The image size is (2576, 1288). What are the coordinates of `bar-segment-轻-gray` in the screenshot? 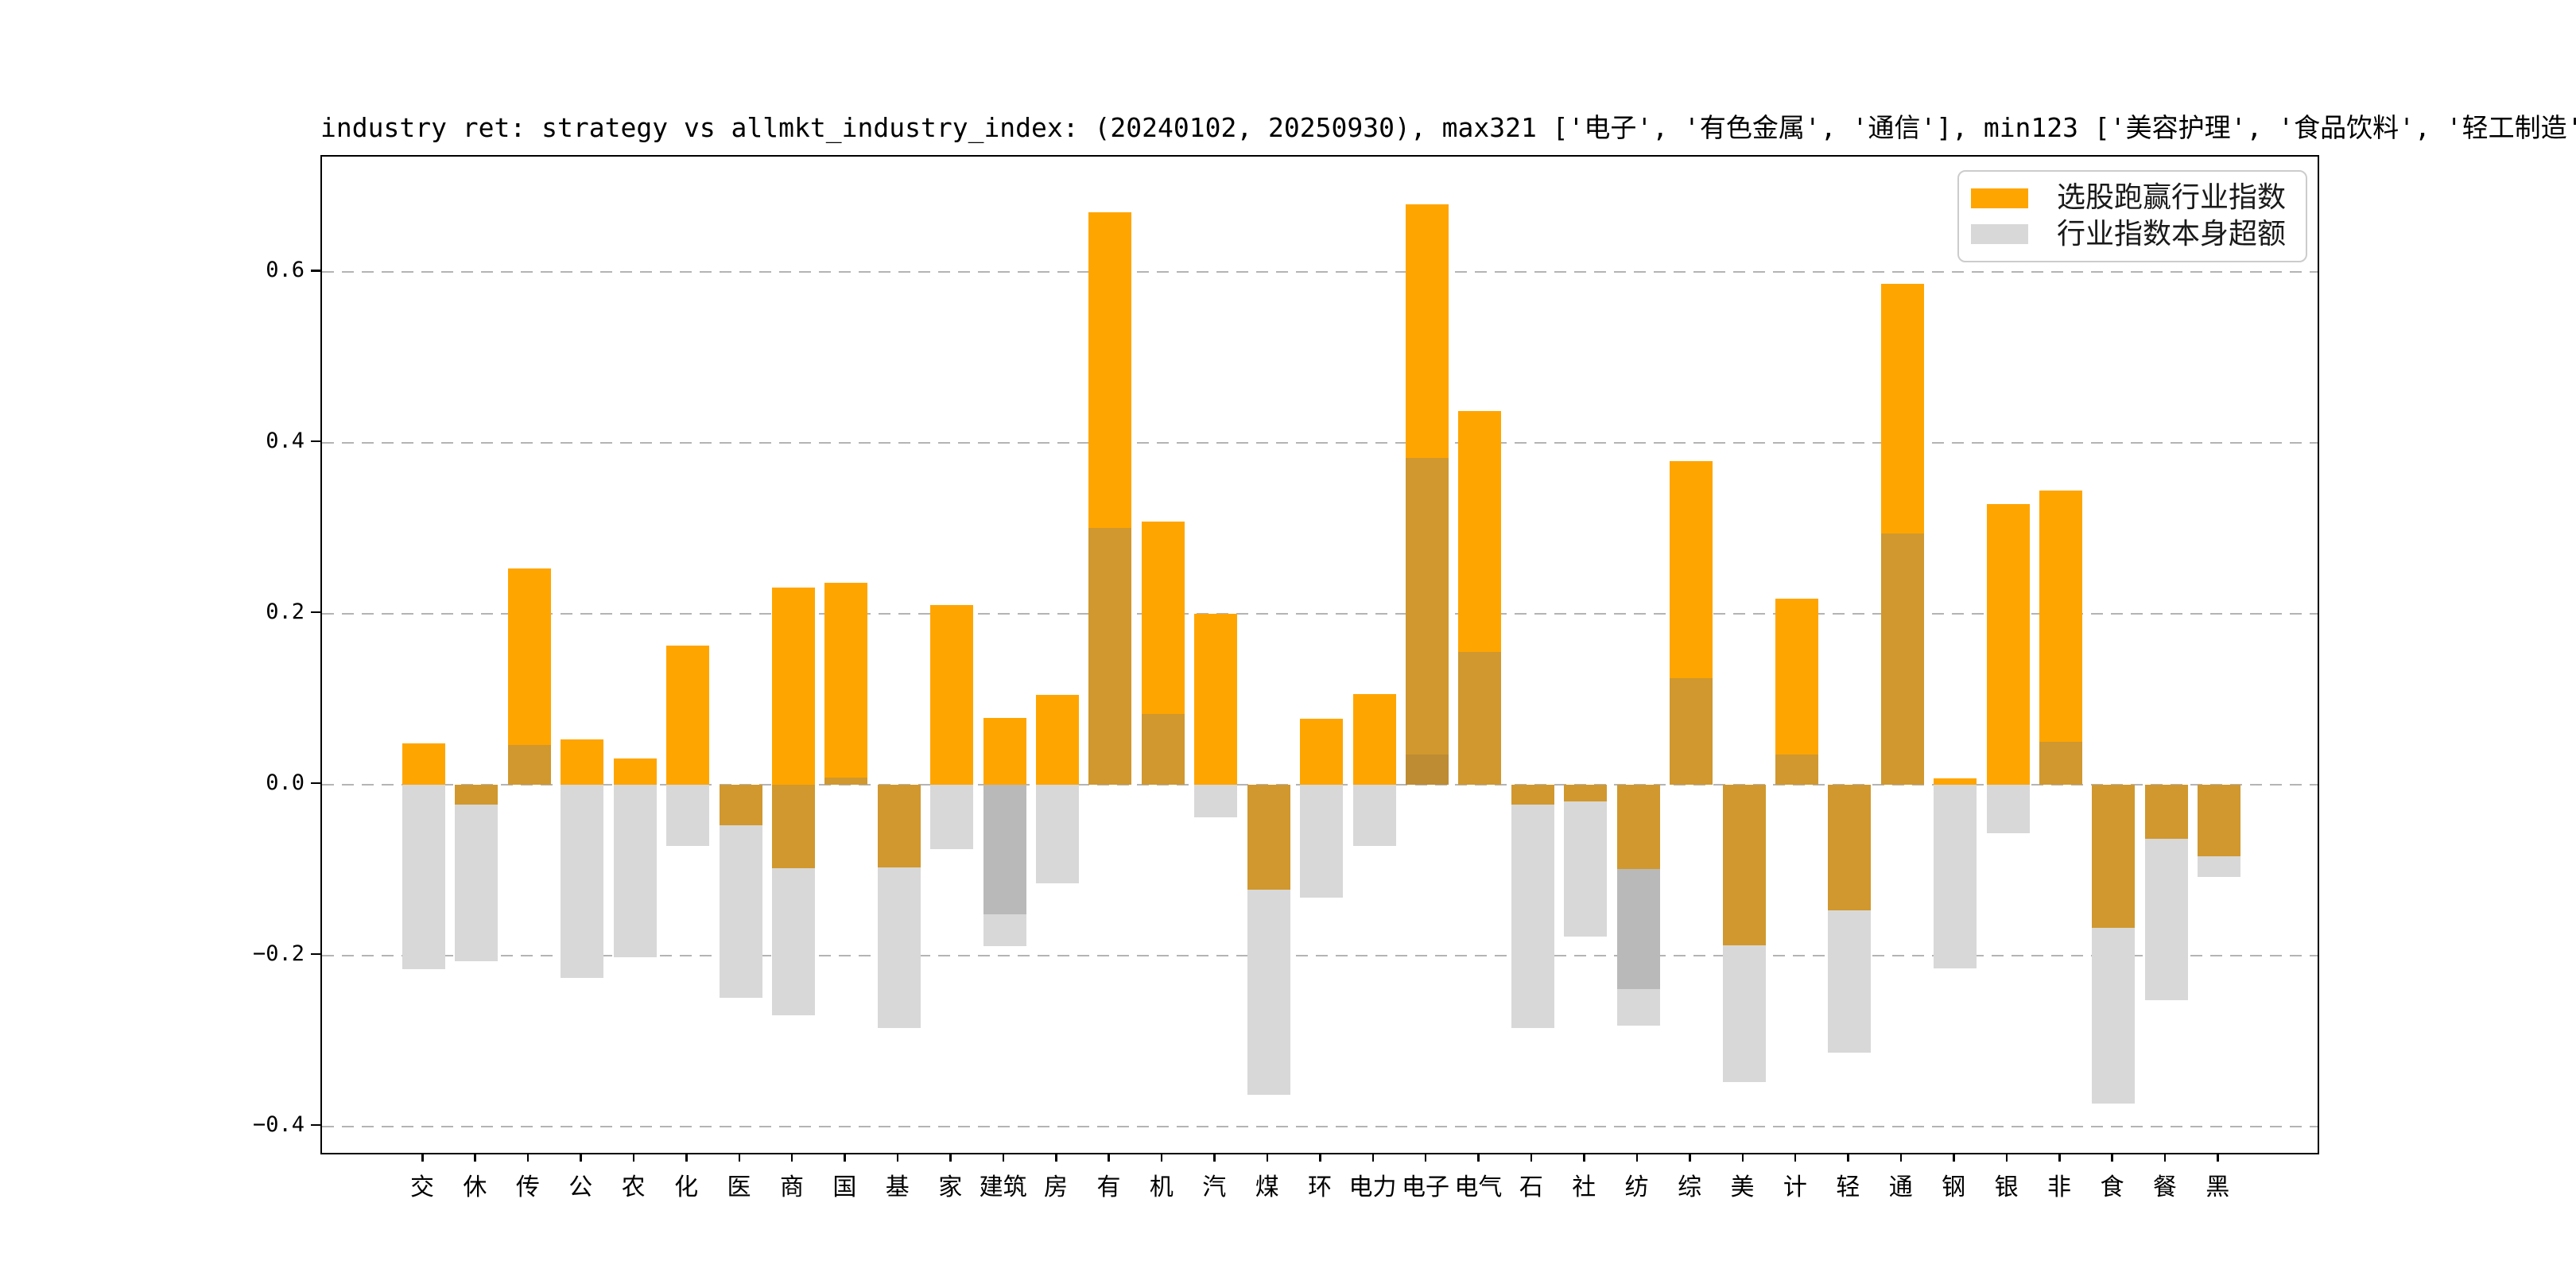 It's located at (1850, 982).